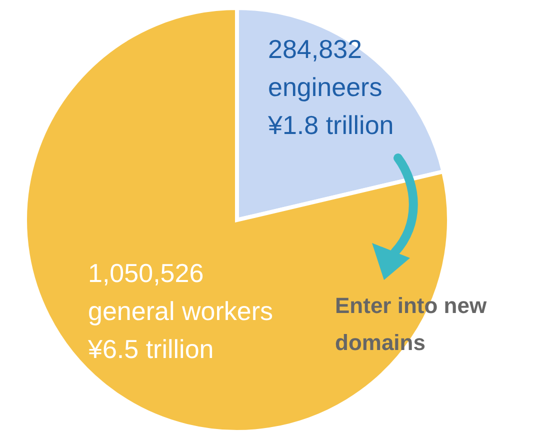  Describe the element at coordinates (146, 273) in the screenshot. I see `data-label: 1,050,526` at that location.